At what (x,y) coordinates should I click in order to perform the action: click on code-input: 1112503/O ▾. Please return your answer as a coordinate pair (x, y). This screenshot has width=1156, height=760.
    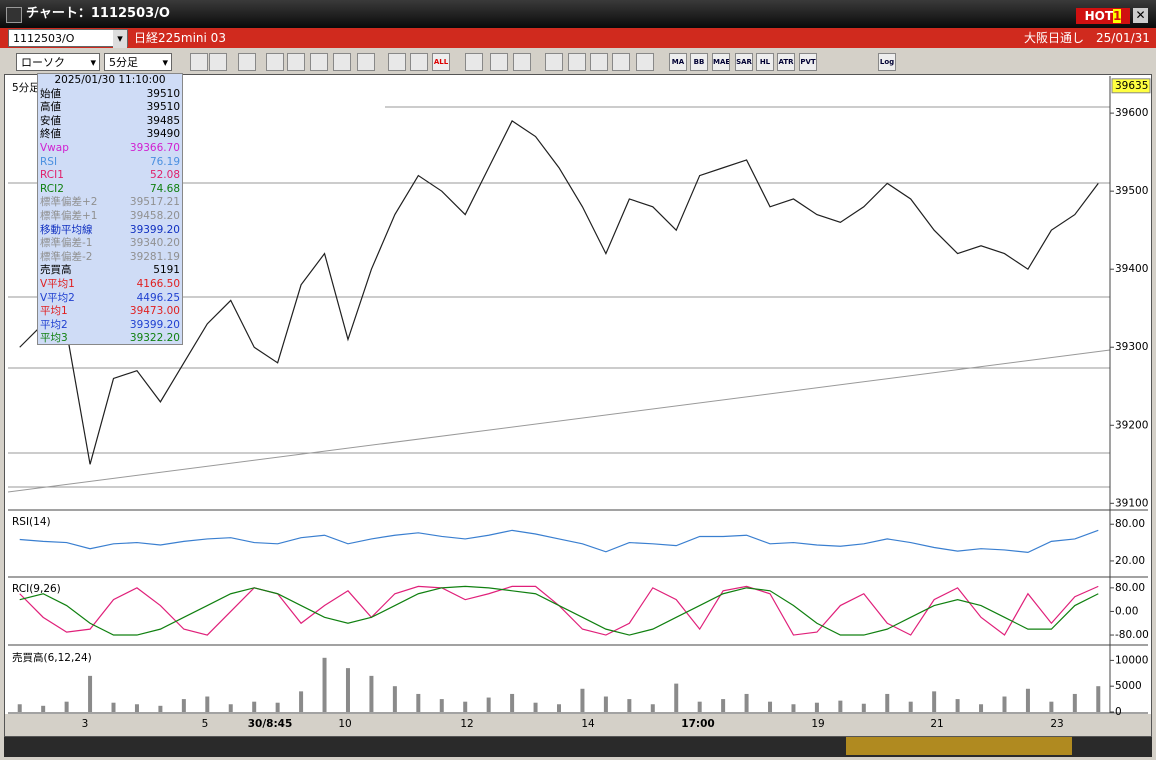
    Looking at the image, I should click on (68, 38).